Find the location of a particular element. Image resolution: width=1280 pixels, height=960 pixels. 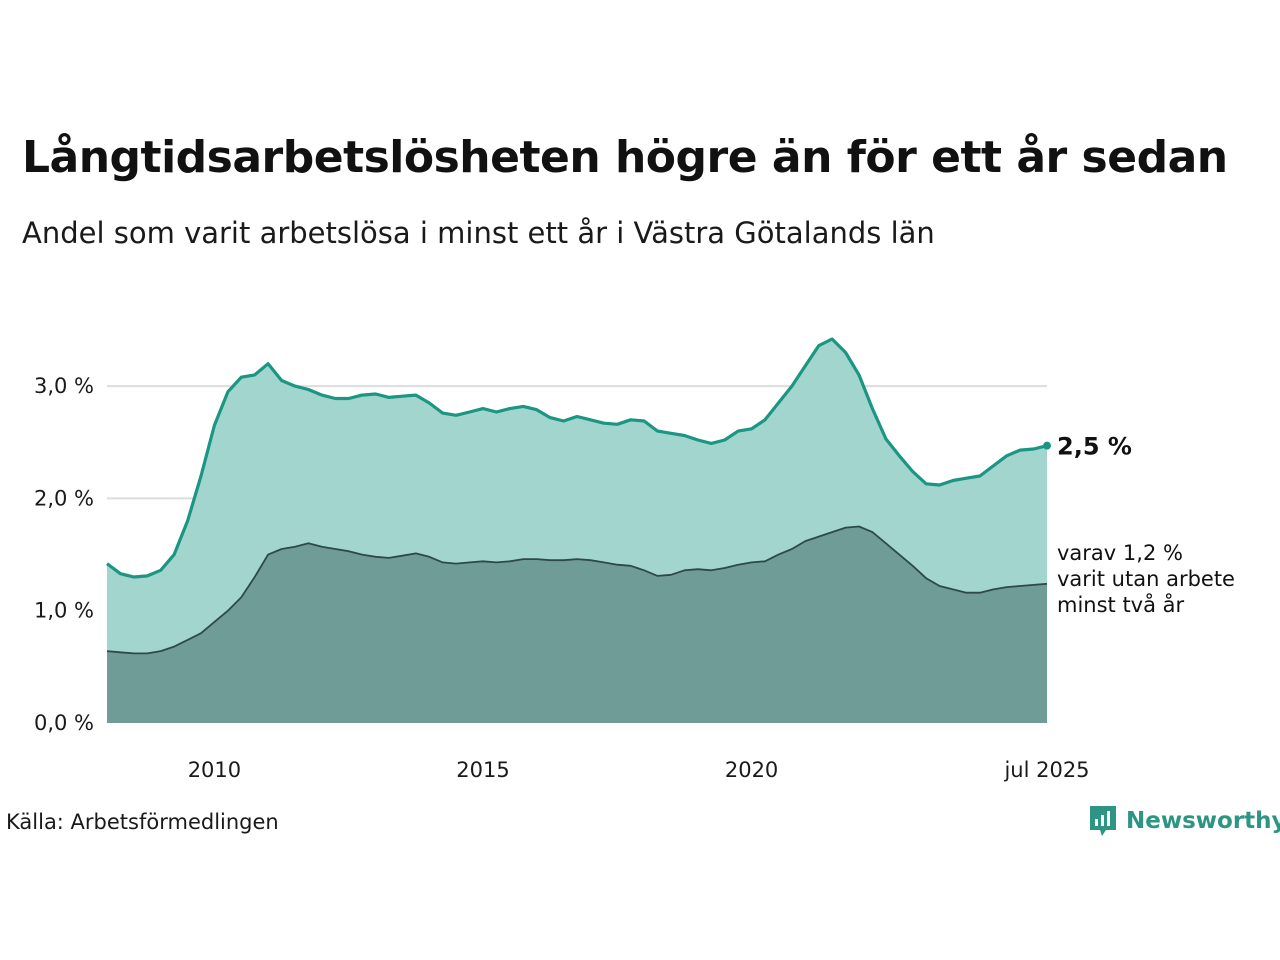

brand-logo: Newsworthy is located at coordinates (1184, 821).